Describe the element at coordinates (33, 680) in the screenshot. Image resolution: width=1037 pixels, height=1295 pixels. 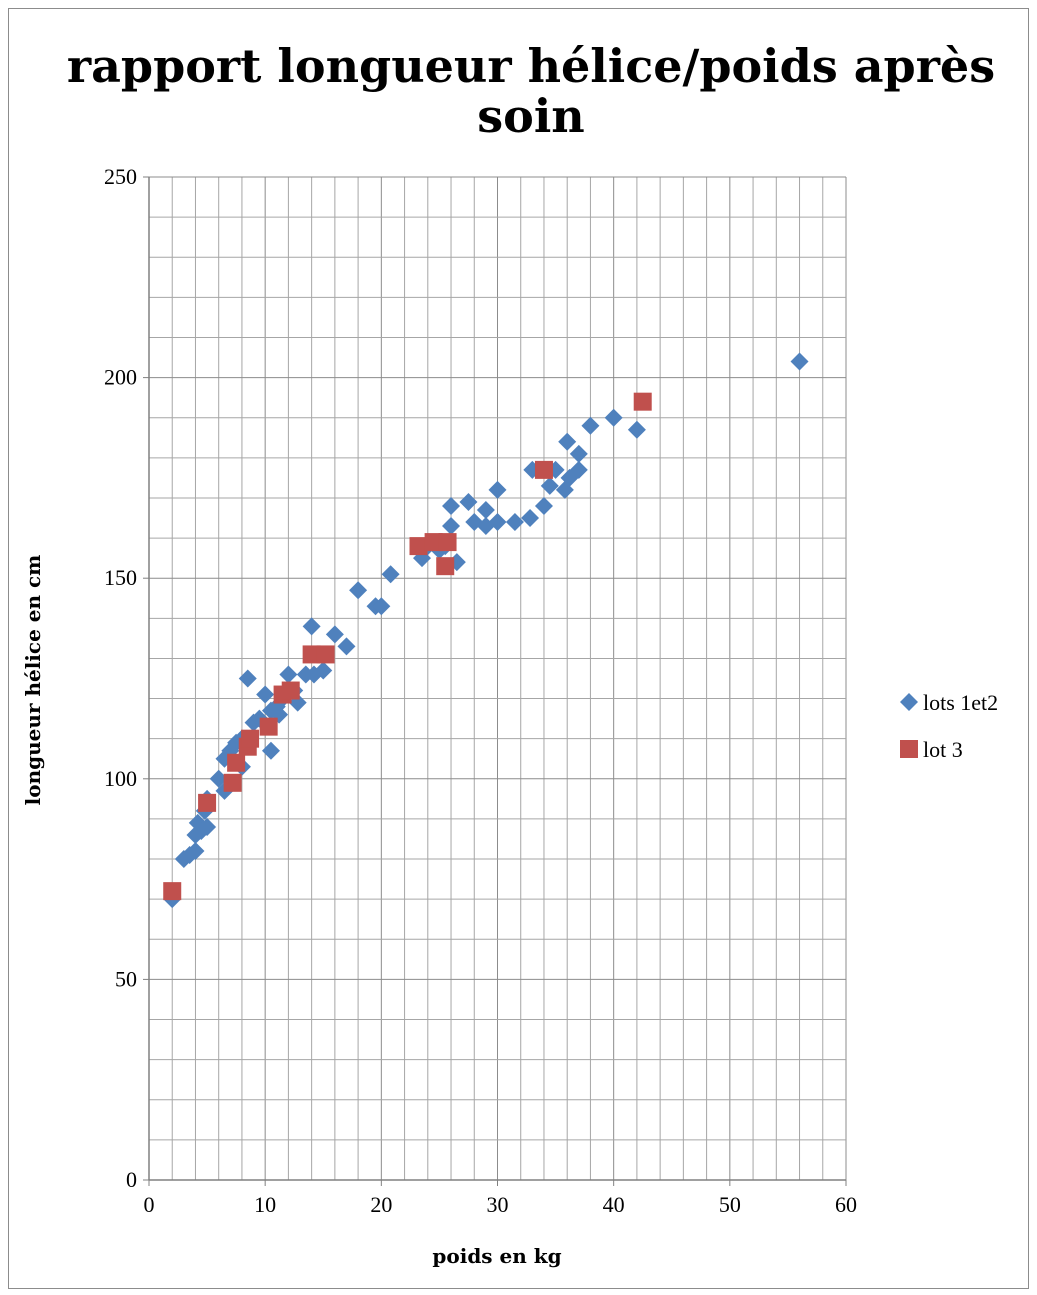
I see `y-axis-label: longueur hélice en cm` at that location.